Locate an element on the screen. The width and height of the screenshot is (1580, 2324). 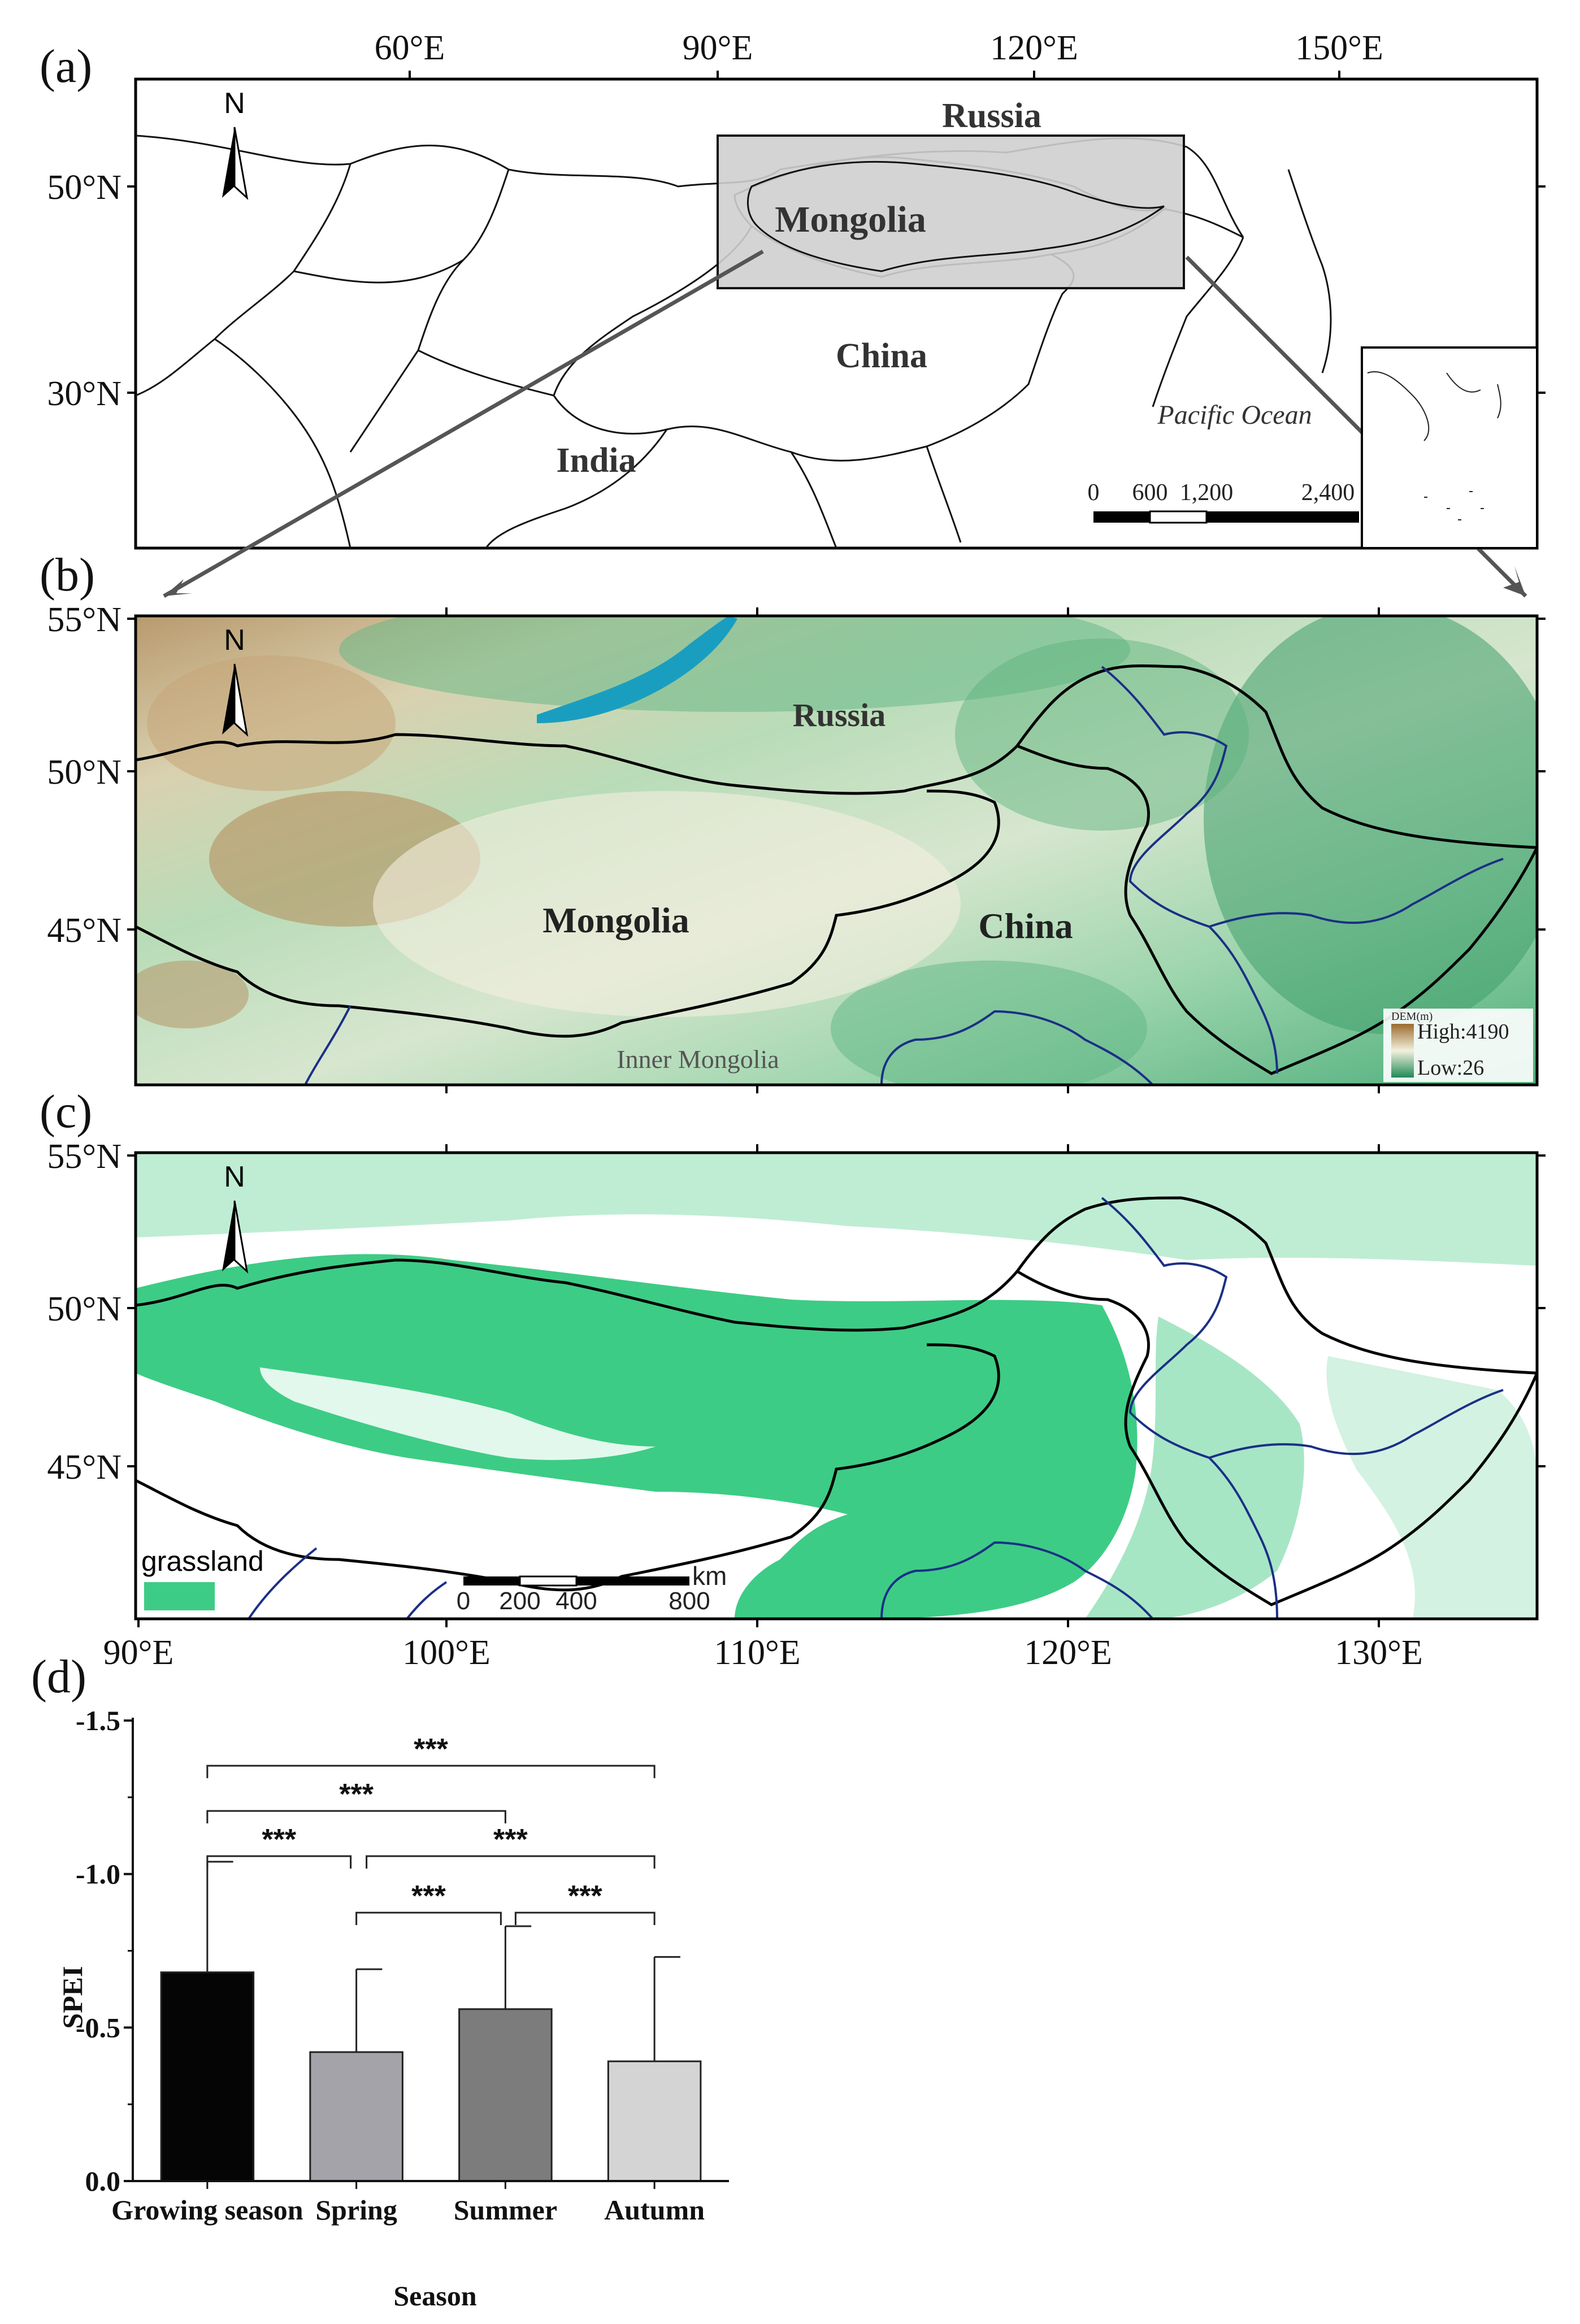
x-tick-label: Autumn is located at coordinates (654, 2210).